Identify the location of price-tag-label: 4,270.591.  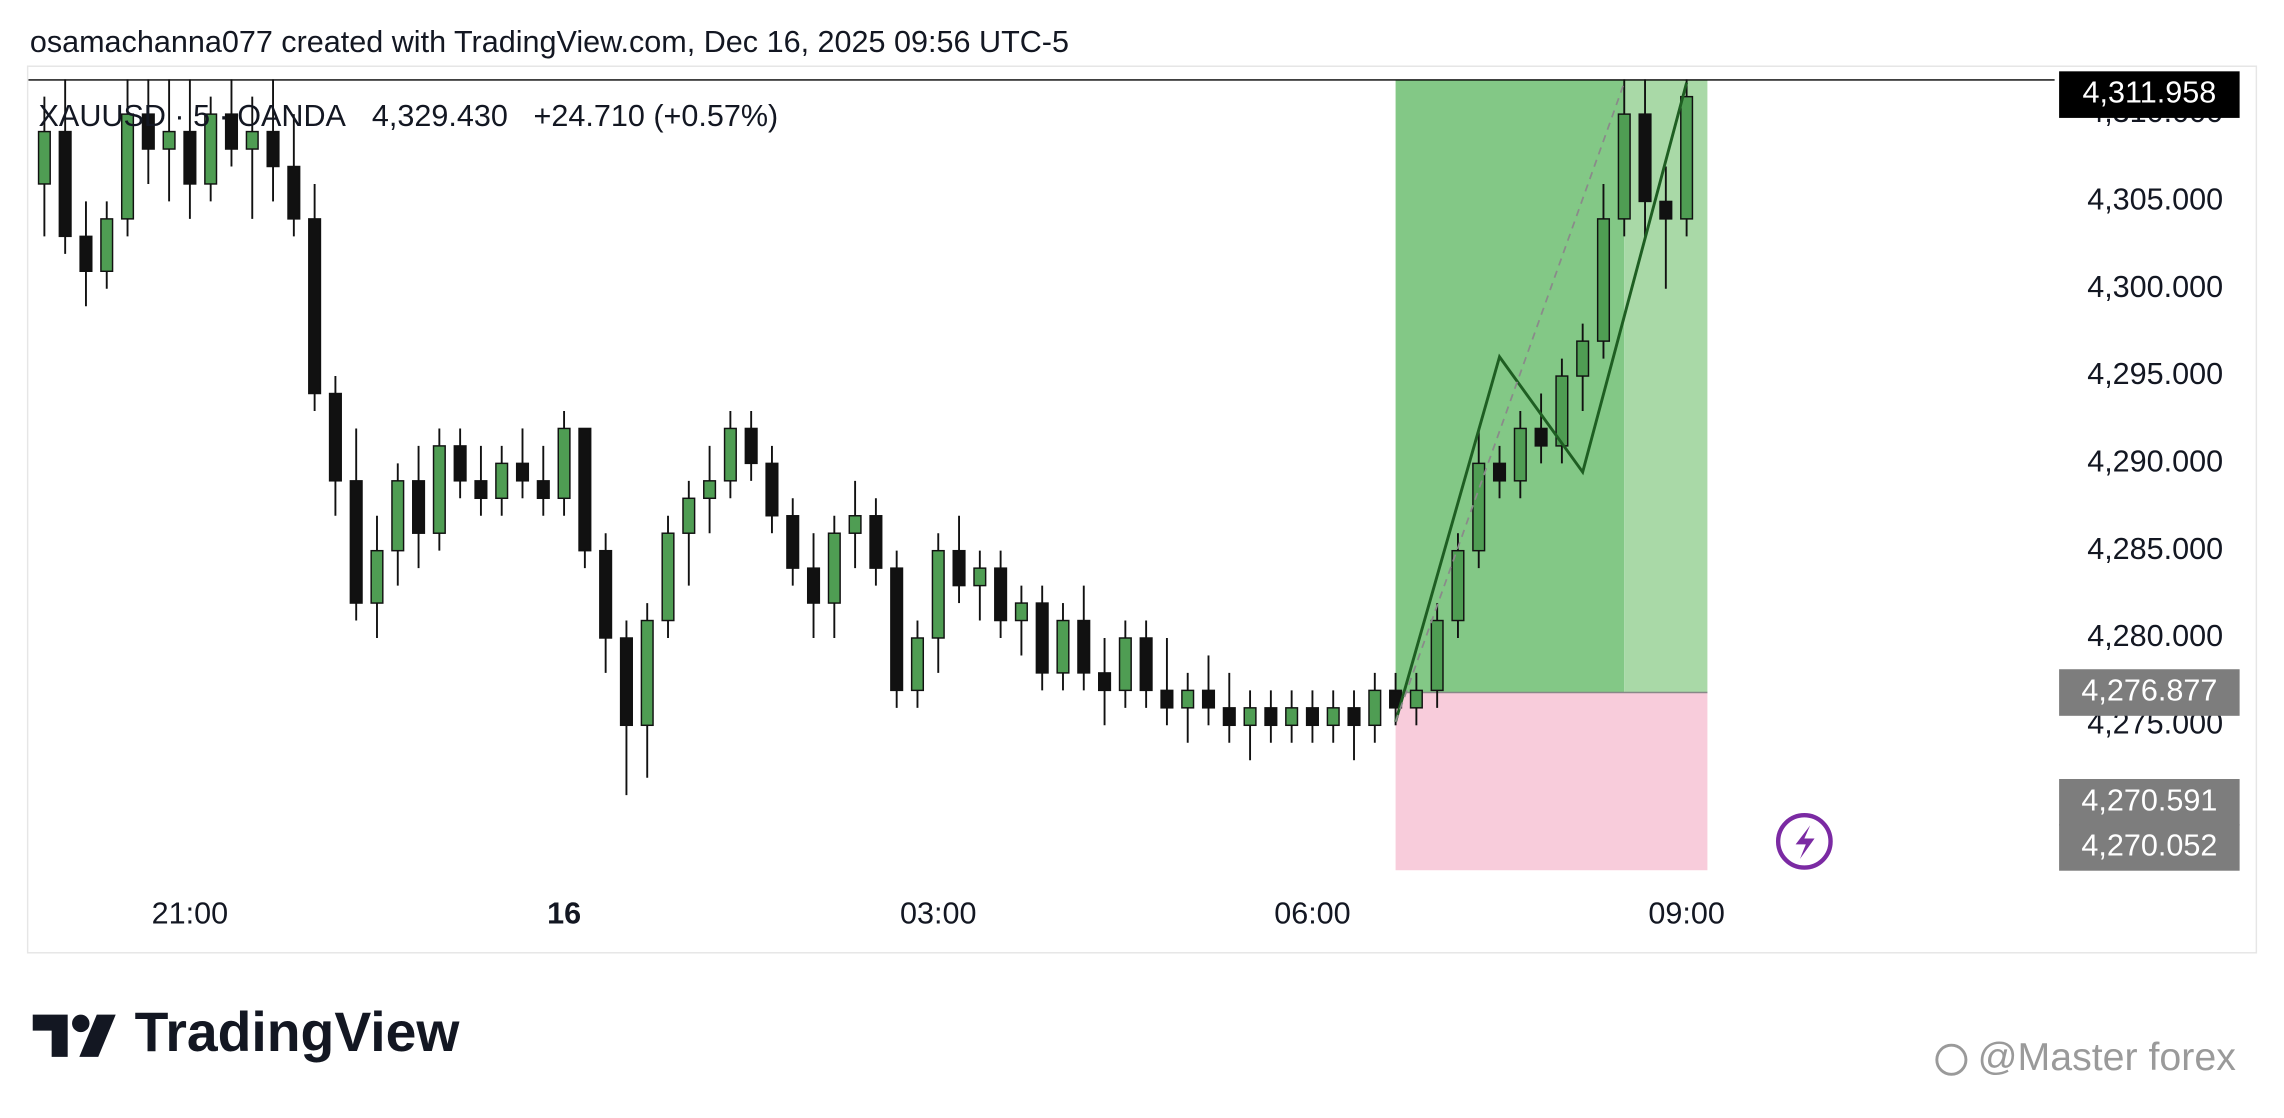
(2149, 800).